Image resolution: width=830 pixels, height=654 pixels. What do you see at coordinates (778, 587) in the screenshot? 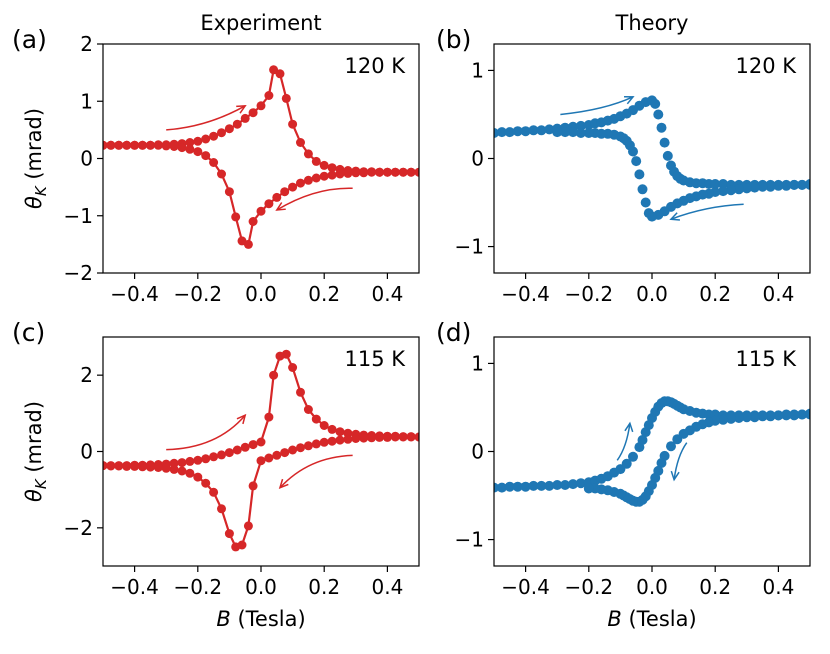
I see `x-tick-label: 0.4` at bounding box center [778, 587].